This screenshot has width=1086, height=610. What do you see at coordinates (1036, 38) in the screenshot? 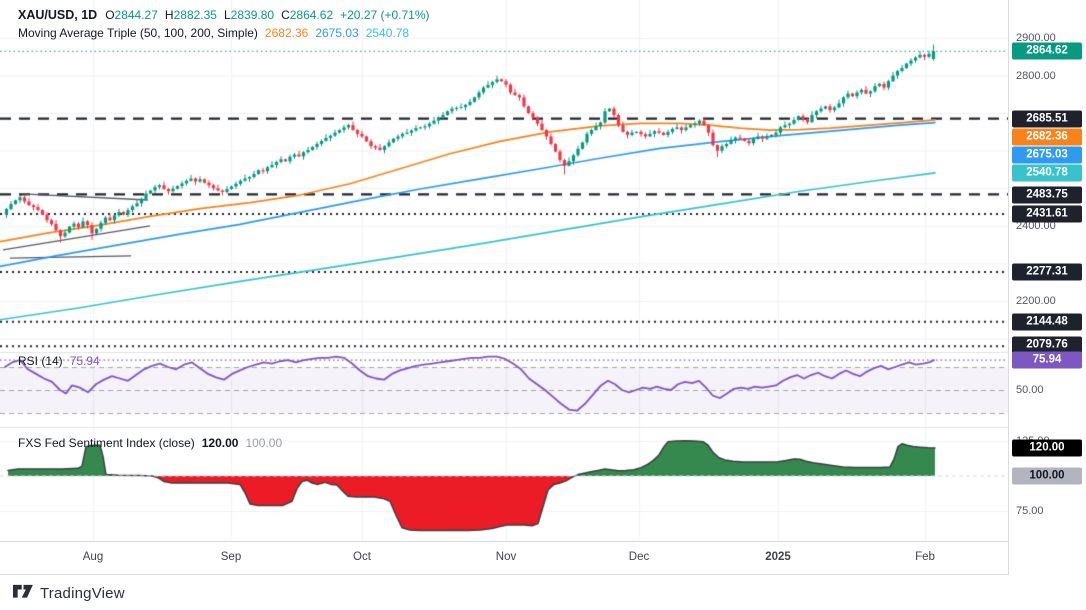
I see `price-axis-label: 2900.00` at bounding box center [1036, 38].